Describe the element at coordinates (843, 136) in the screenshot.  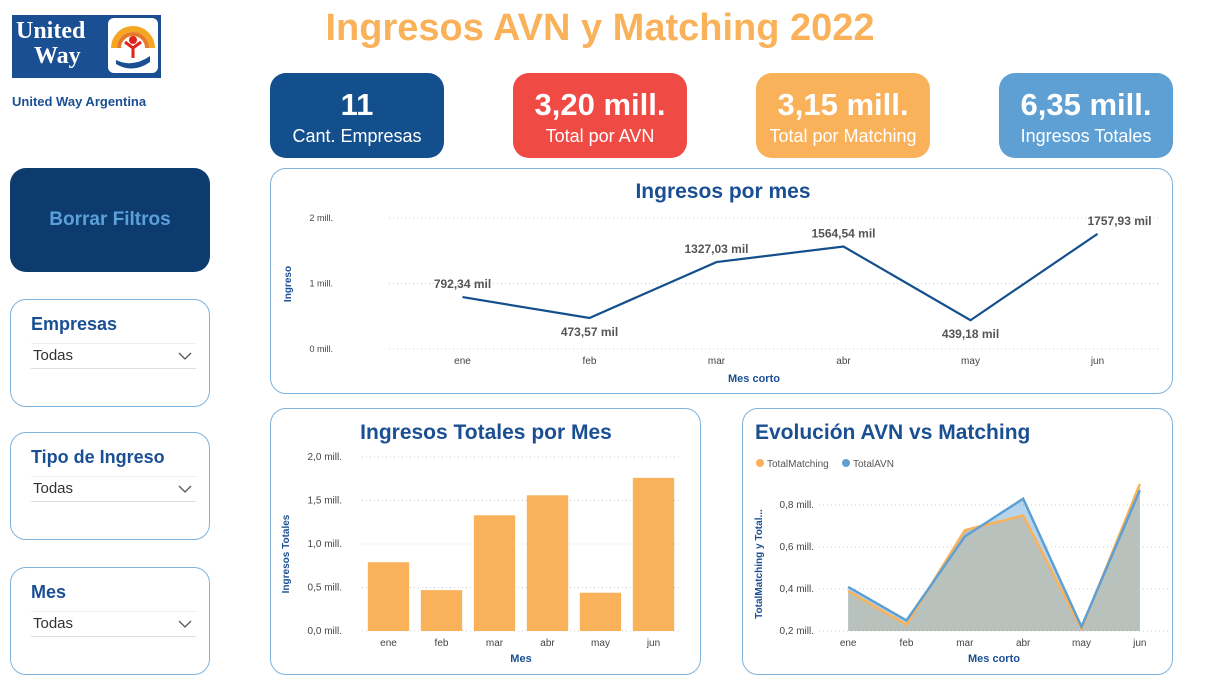
I see `kpi-label: Total por Matching` at that location.